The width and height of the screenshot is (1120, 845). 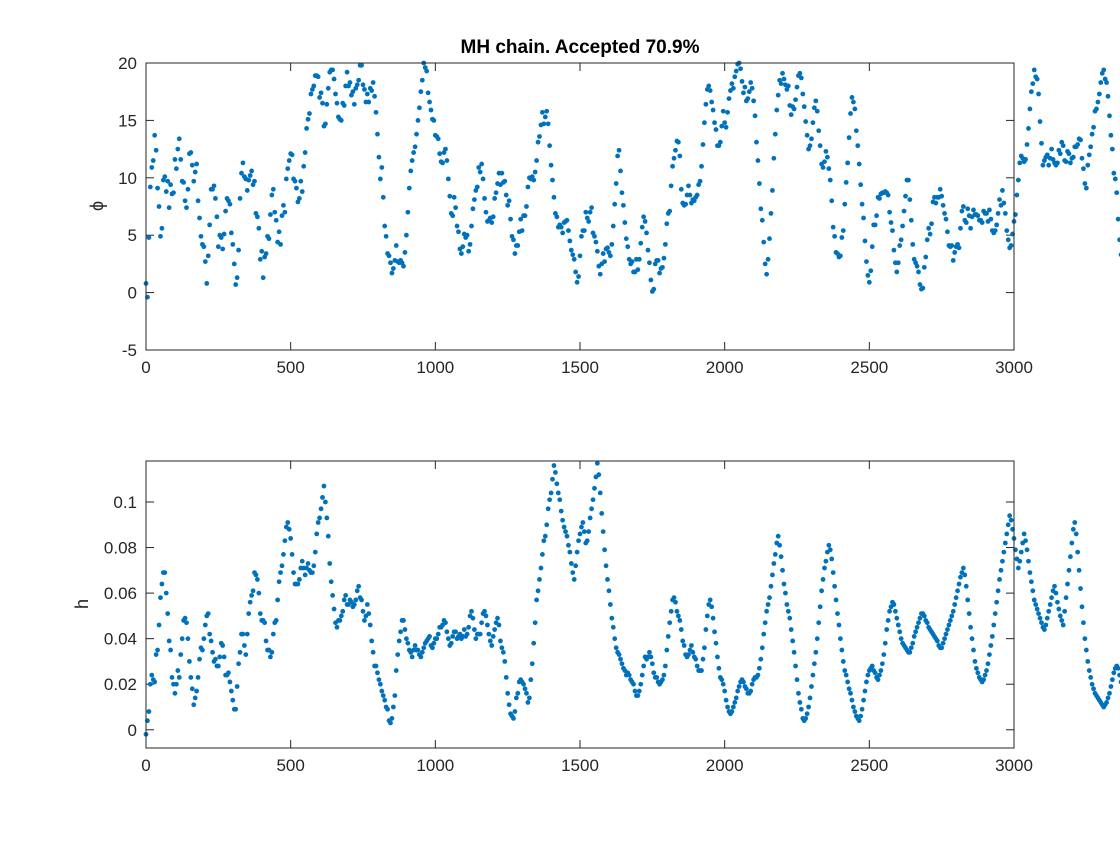 I want to click on phi-xtick-label: 1000, so click(x=435, y=367).